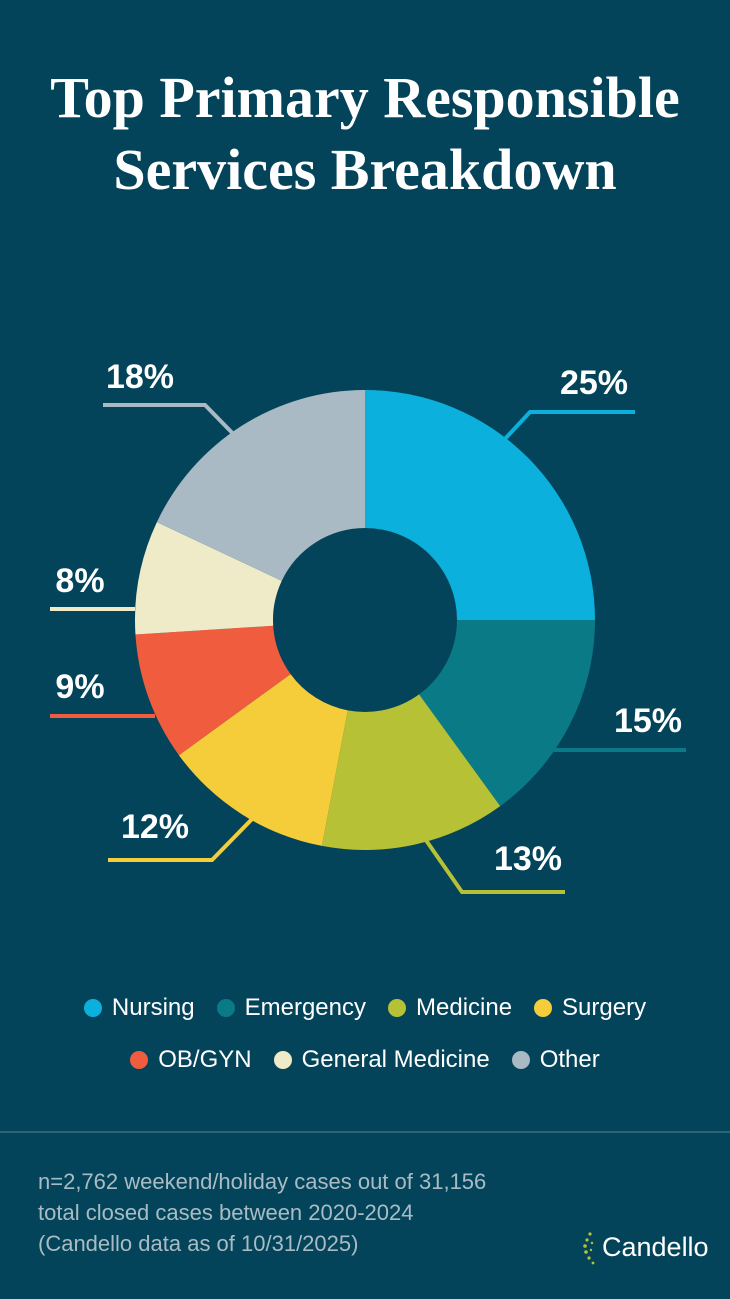 Image resolution: width=730 pixels, height=1299 pixels. What do you see at coordinates (569, 1059) in the screenshot?
I see `legend-label: Other` at bounding box center [569, 1059].